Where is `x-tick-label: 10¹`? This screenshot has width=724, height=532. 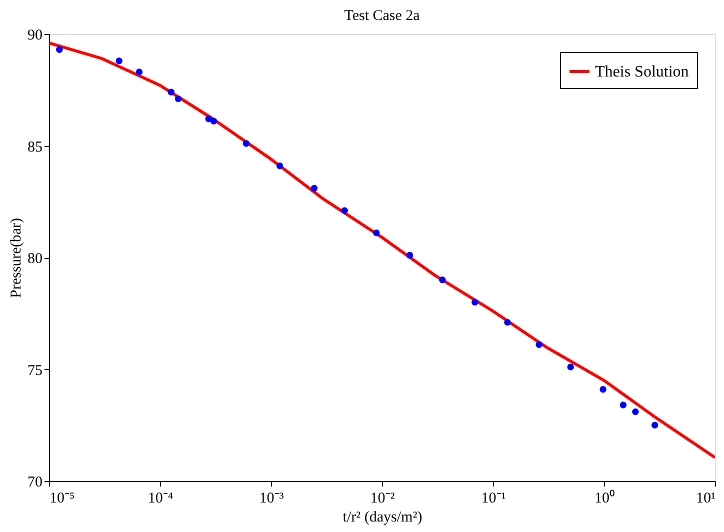 x-tick-label: 10¹ is located at coordinates (706, 498).